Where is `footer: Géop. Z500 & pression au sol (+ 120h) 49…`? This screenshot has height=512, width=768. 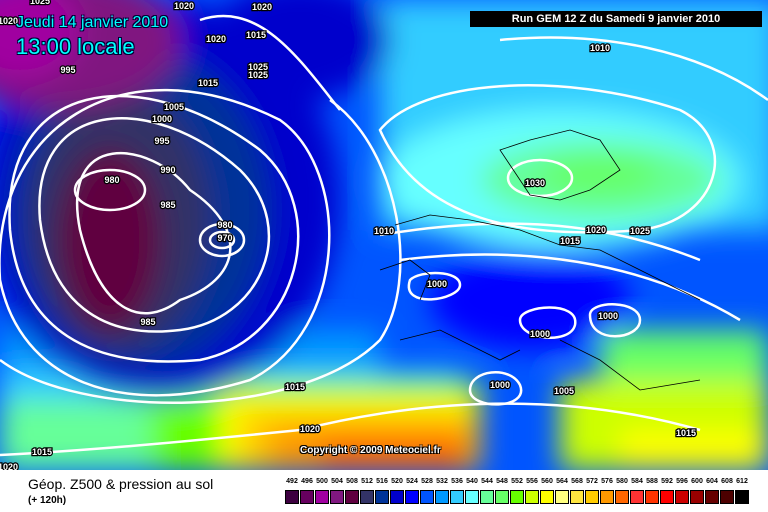
footer: Géop. Z500 & pression au sol (+ 120h) 49… is located at coordinates (384, 491).